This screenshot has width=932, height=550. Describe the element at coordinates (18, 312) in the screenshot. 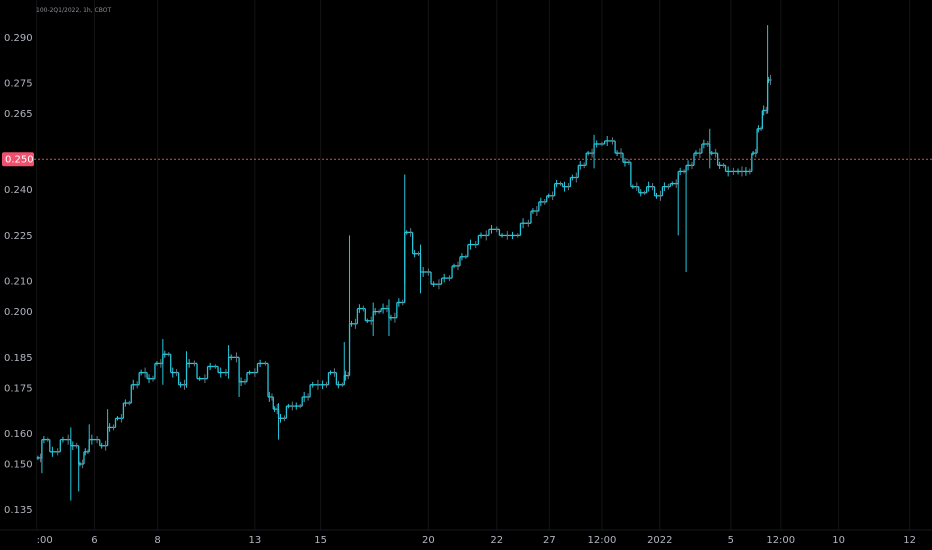

I see `y-tick-label: 0.200` at that location.